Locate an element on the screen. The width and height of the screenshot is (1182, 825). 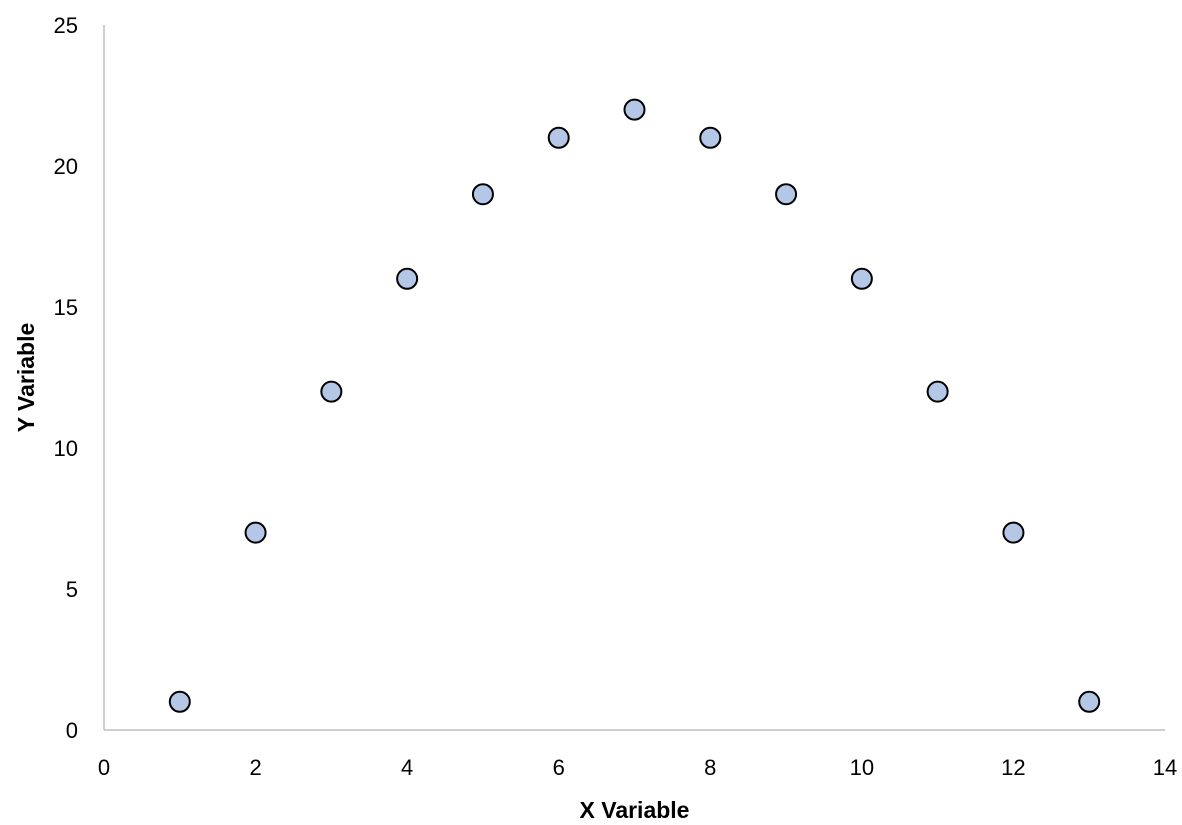
x-tick-label: 10 is located at coordinates (862, 767).